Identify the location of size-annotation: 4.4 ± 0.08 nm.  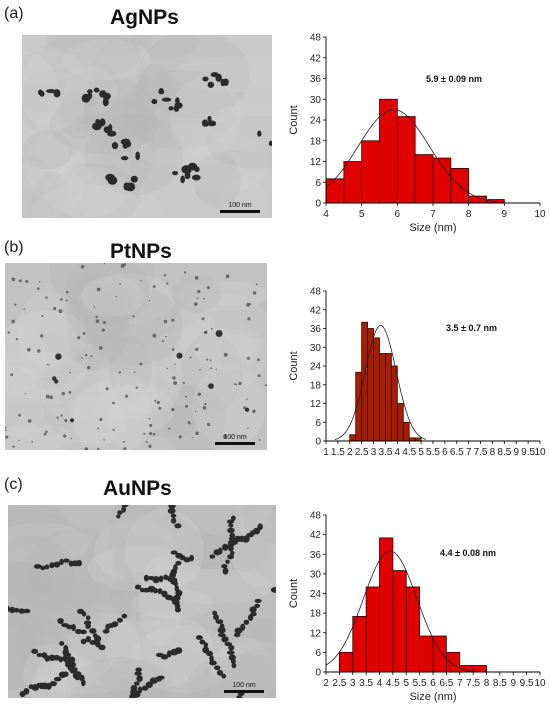
(468, 553).